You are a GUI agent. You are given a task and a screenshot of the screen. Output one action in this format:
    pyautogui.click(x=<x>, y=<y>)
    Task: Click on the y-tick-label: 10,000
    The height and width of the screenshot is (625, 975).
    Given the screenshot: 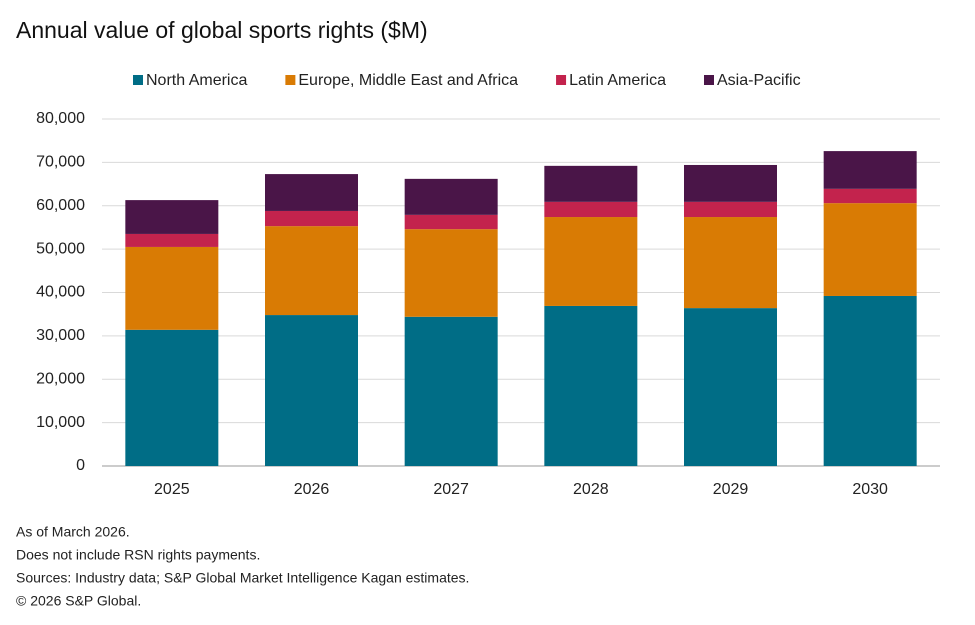 What is the action you would take?
    pyautogui.click(x=60, y=422)
    